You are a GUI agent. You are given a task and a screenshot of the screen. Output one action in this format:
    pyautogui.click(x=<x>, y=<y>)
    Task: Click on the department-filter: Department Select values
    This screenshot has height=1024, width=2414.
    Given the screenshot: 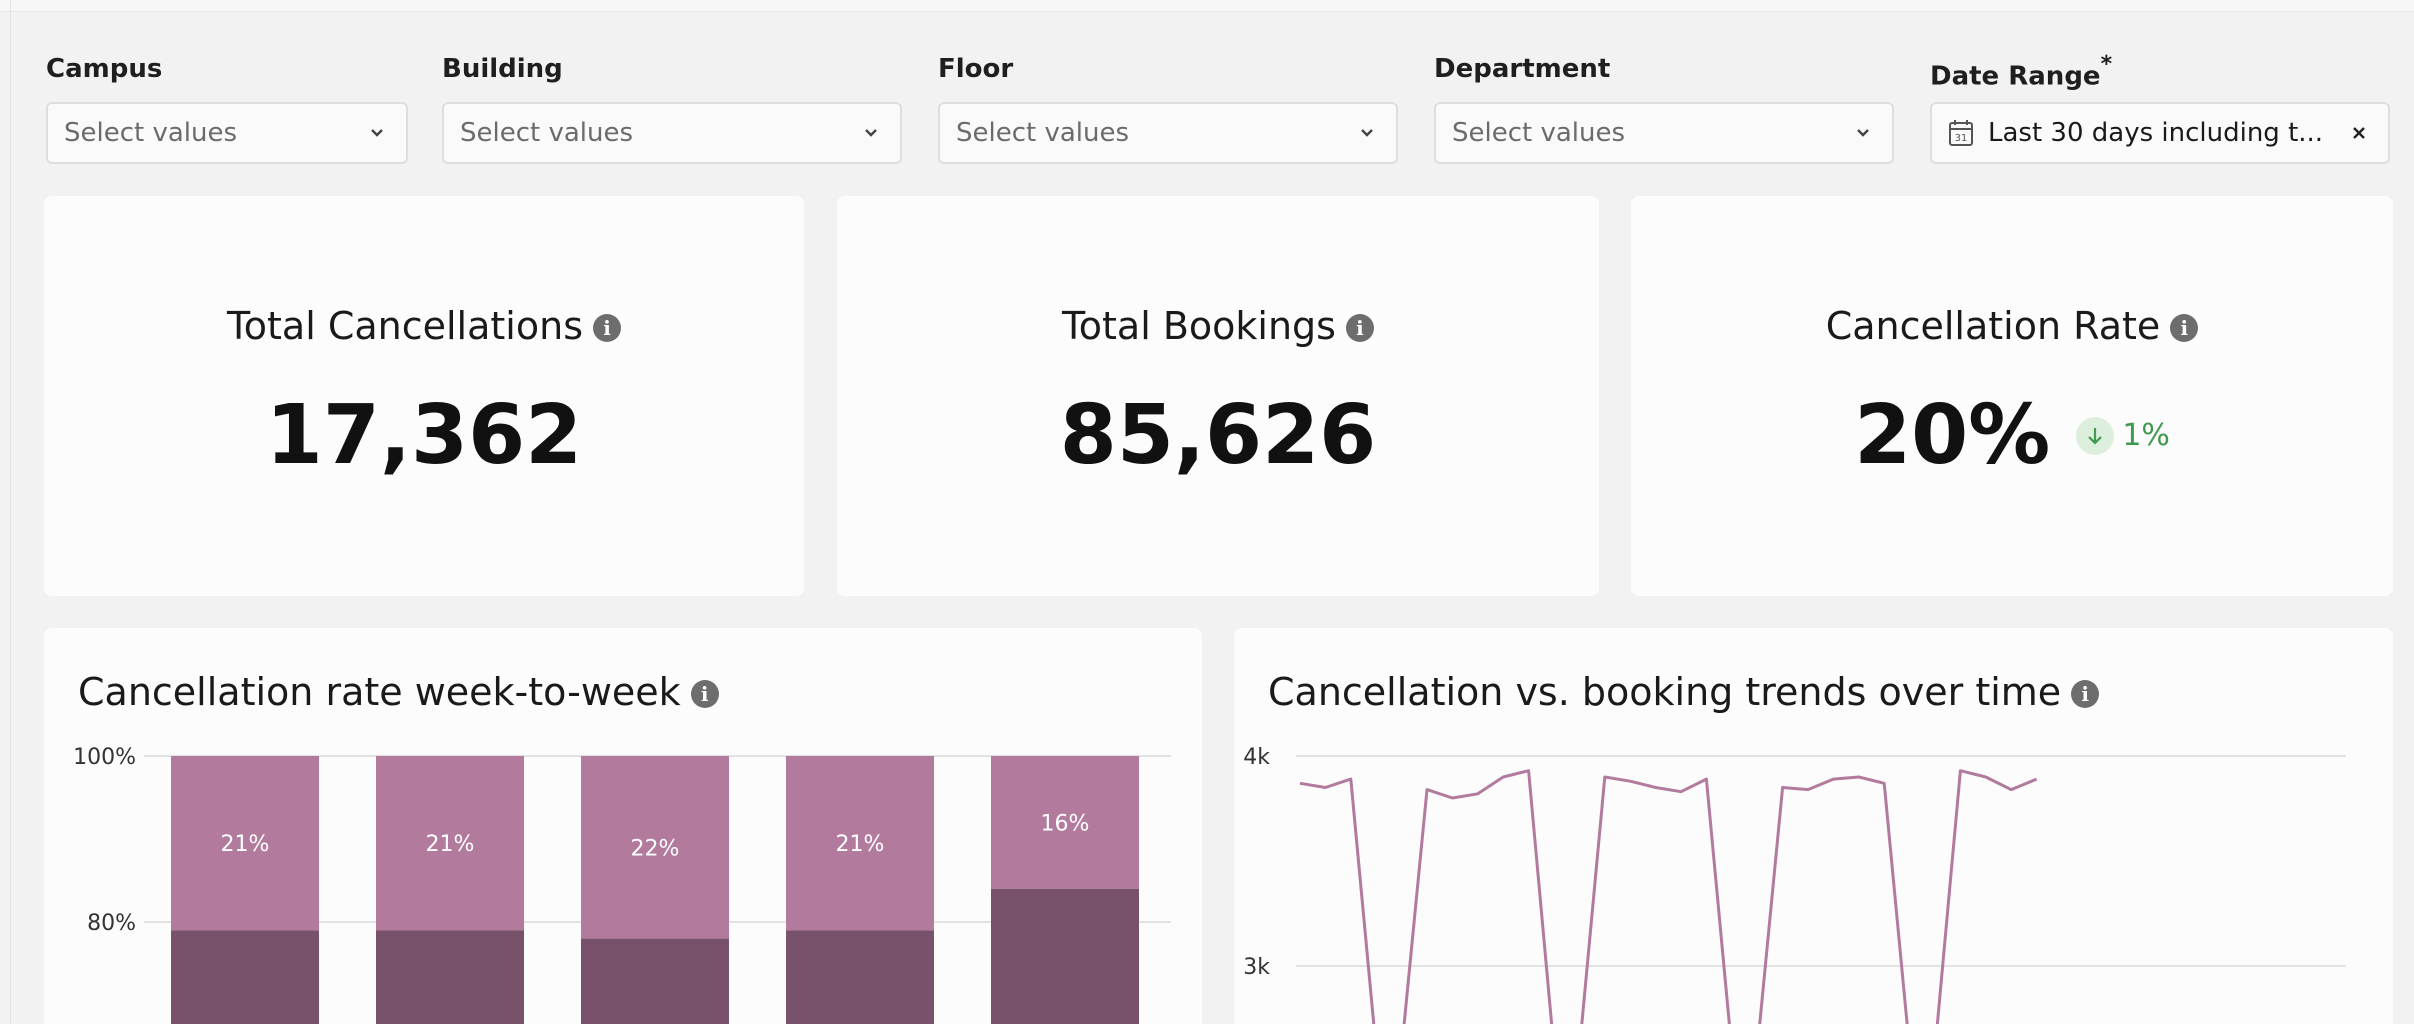 What is the action you would take?
    pyautogui.click(x=1664, y=107)
    